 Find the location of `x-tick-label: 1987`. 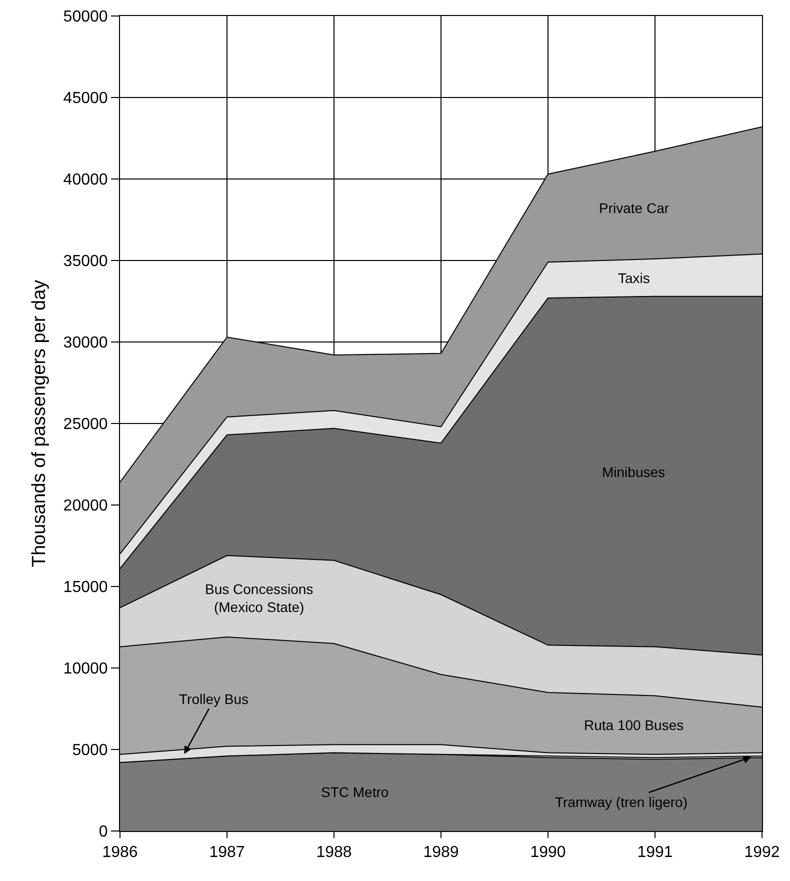

x-tick-label: 1987 is located at coordinates (227, 853).